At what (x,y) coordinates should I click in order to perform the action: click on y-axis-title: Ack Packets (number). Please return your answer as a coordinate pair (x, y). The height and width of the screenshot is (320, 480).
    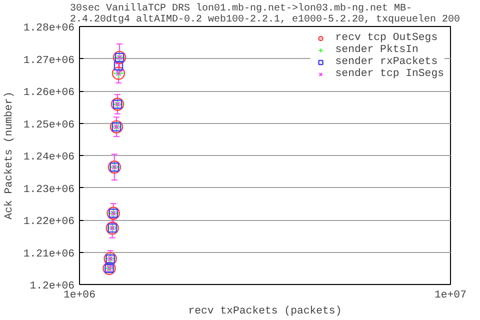
    Looking at the image, I should click on (9, 156).